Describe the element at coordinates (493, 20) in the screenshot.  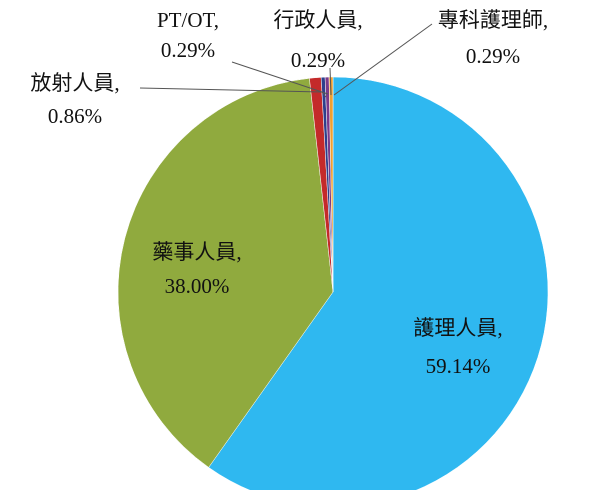
I see `slice-label: 專科護理師,` at that location.